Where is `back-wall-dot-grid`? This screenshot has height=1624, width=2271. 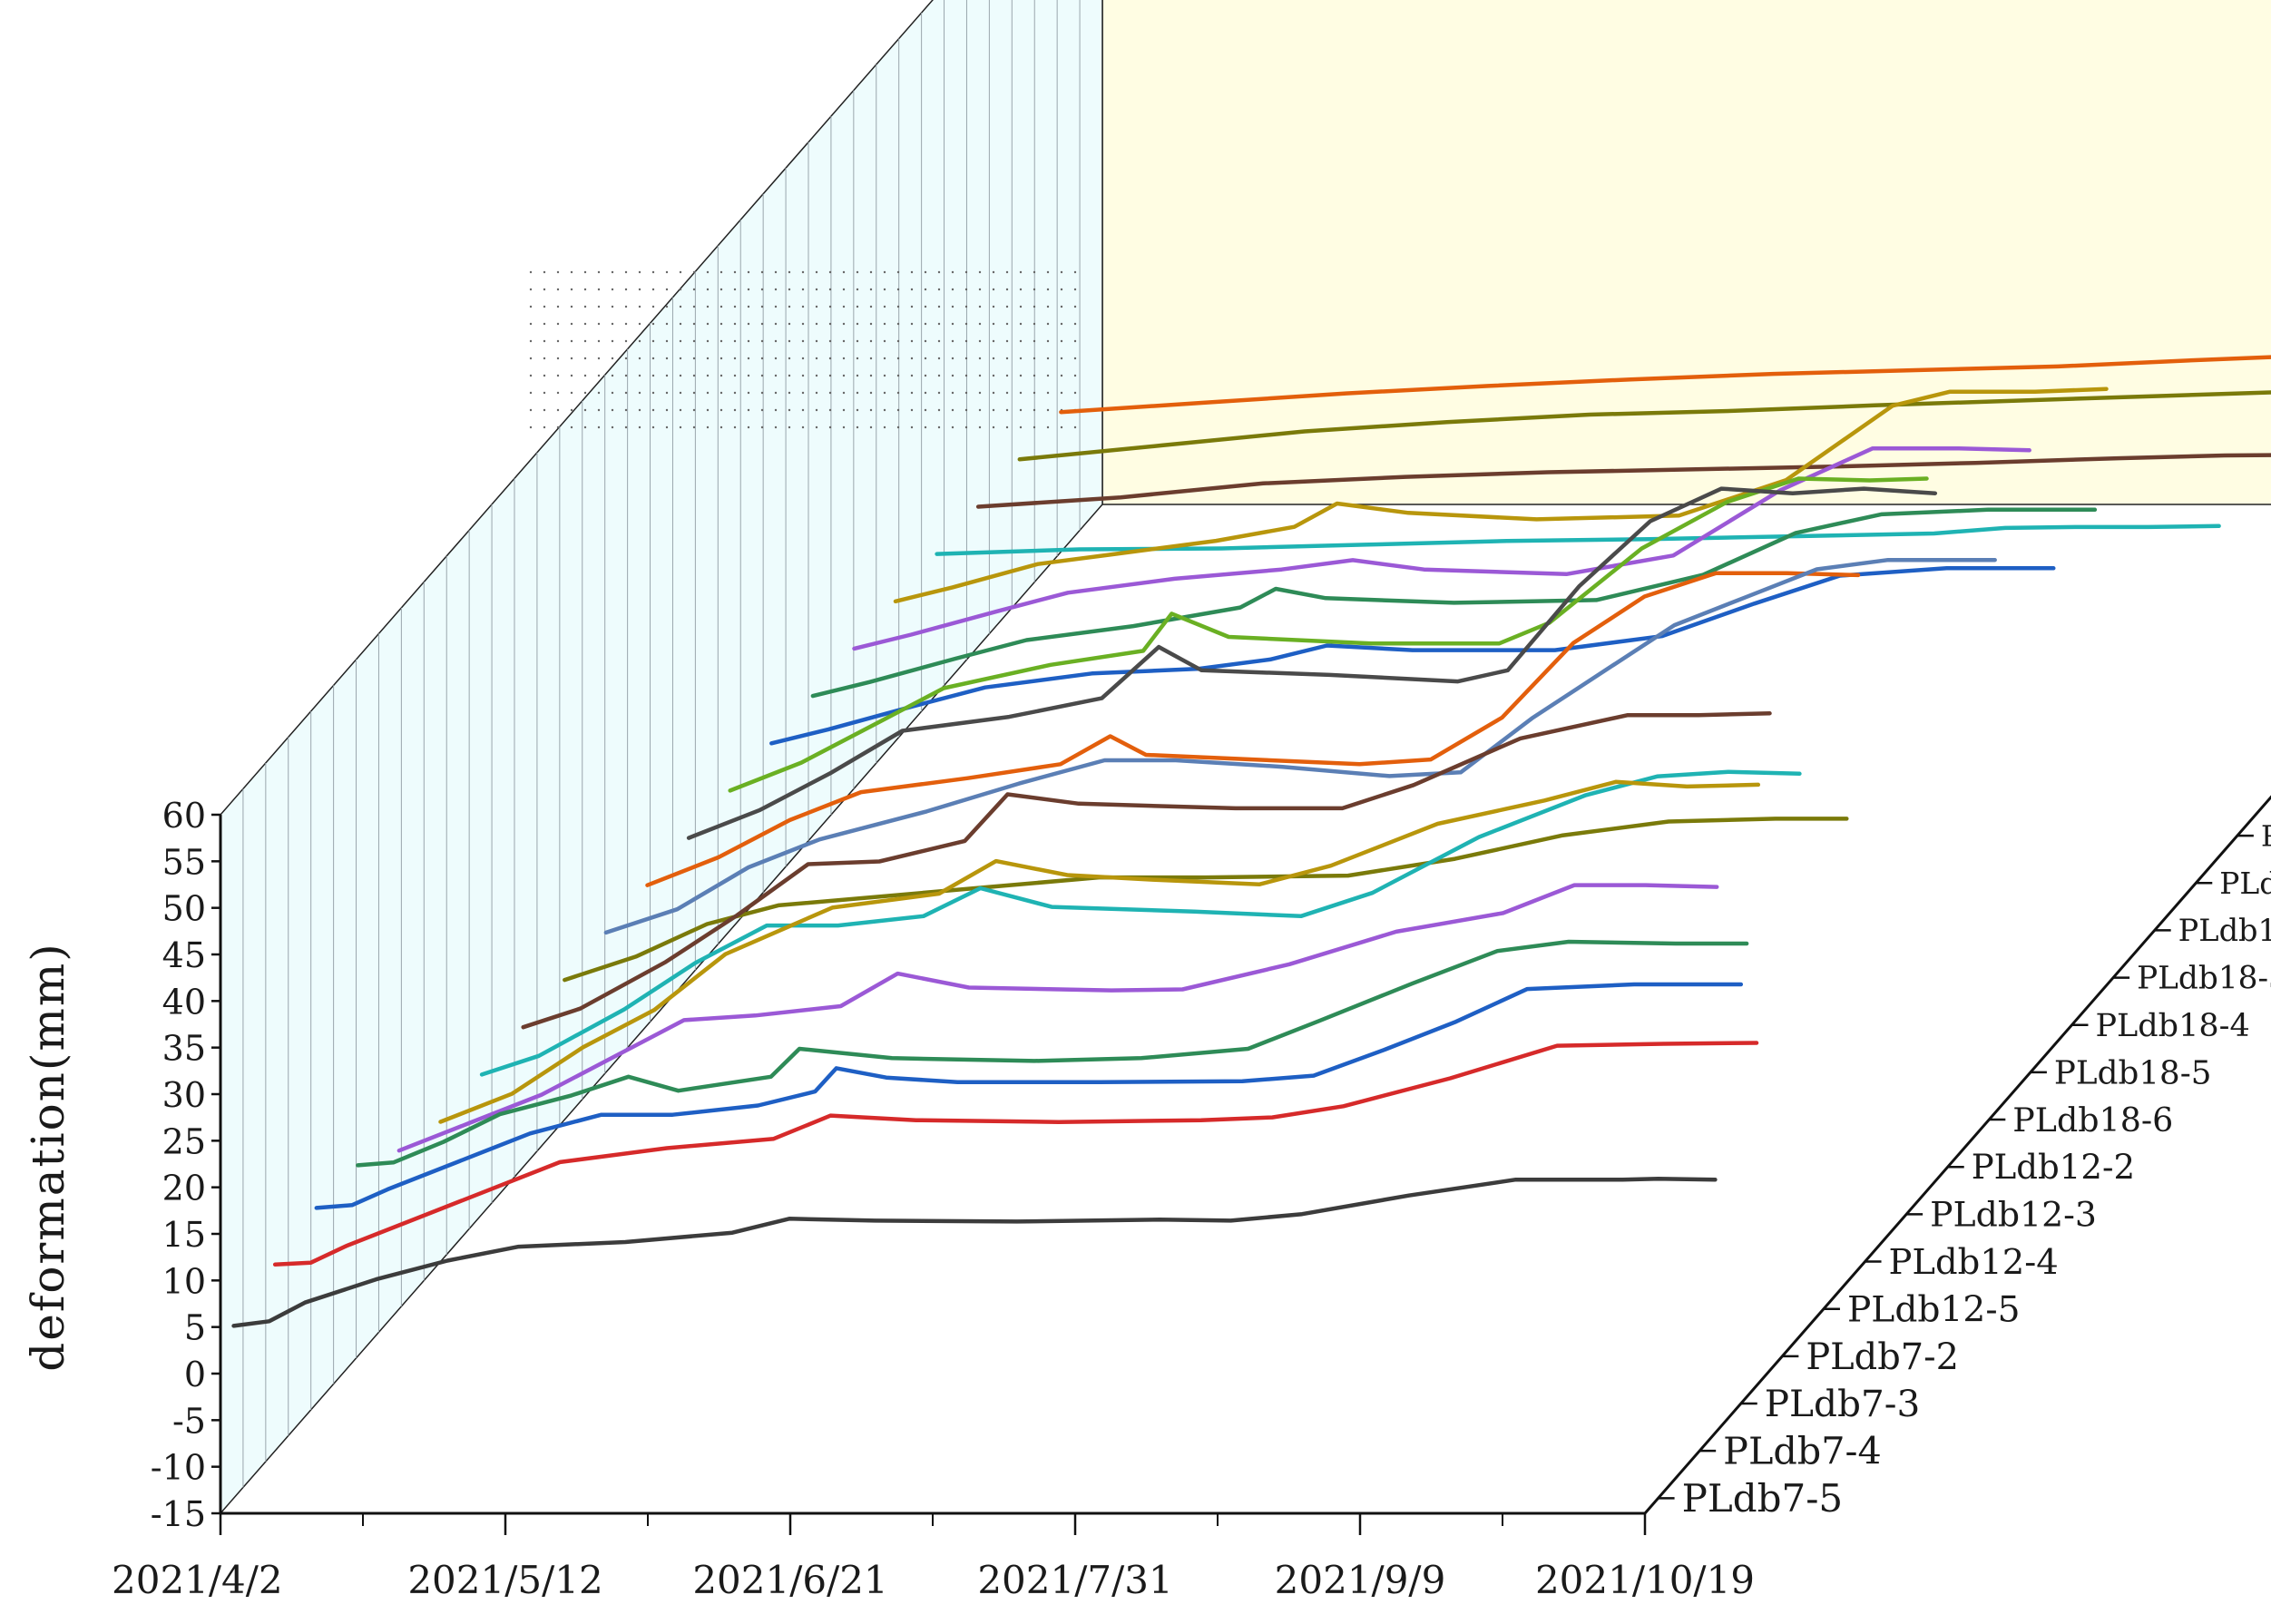
back-wall-dot-grid is located at coordinates (803, 349).